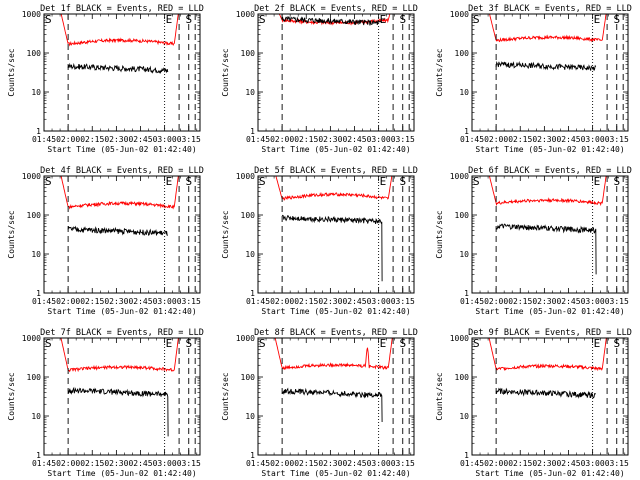  I want to click on panel-title: Det 7f BLACK = Events, RED = LLD, so click(122, 333).